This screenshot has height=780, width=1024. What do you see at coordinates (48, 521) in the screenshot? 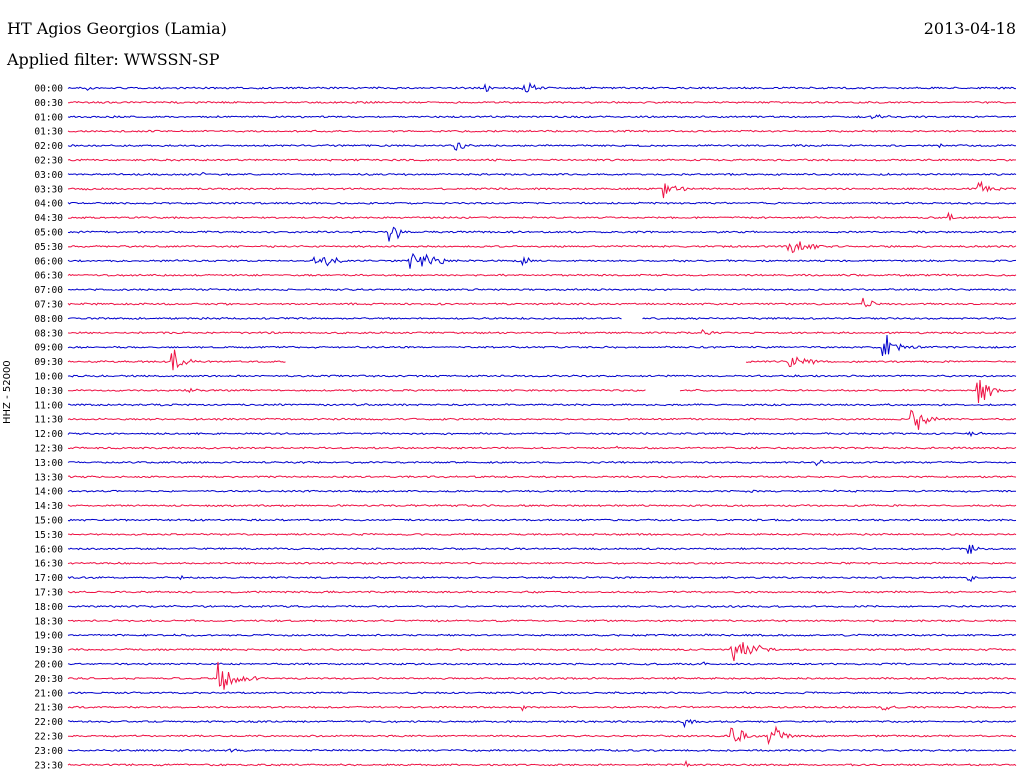
I see `row-label: 15:00` at bounding box center [48, 521].